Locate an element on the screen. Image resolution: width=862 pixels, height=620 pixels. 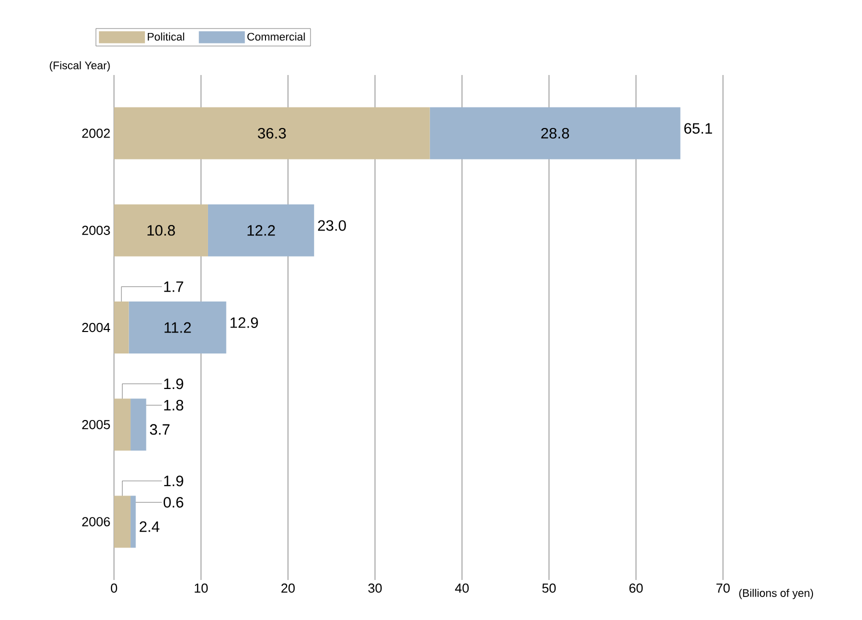
data-label: 11.2 is located at coordinates (177, 327).